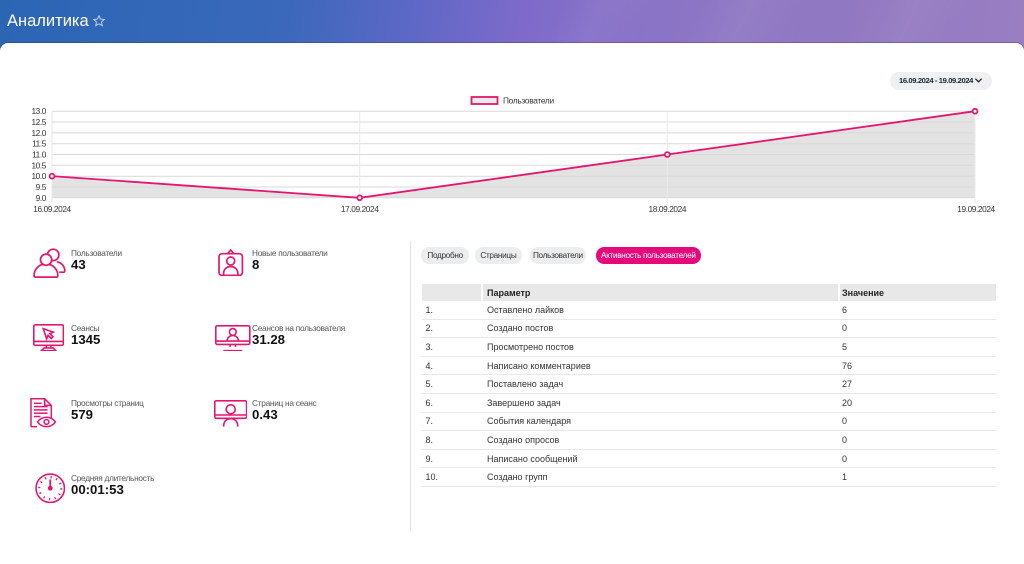 The width and height of the screenshot is (1024, 564). What do you see at coordinates (52, 209) in the screenshot?
I see `svg-text: 16.09.2024` at bounding box center [52, 209].